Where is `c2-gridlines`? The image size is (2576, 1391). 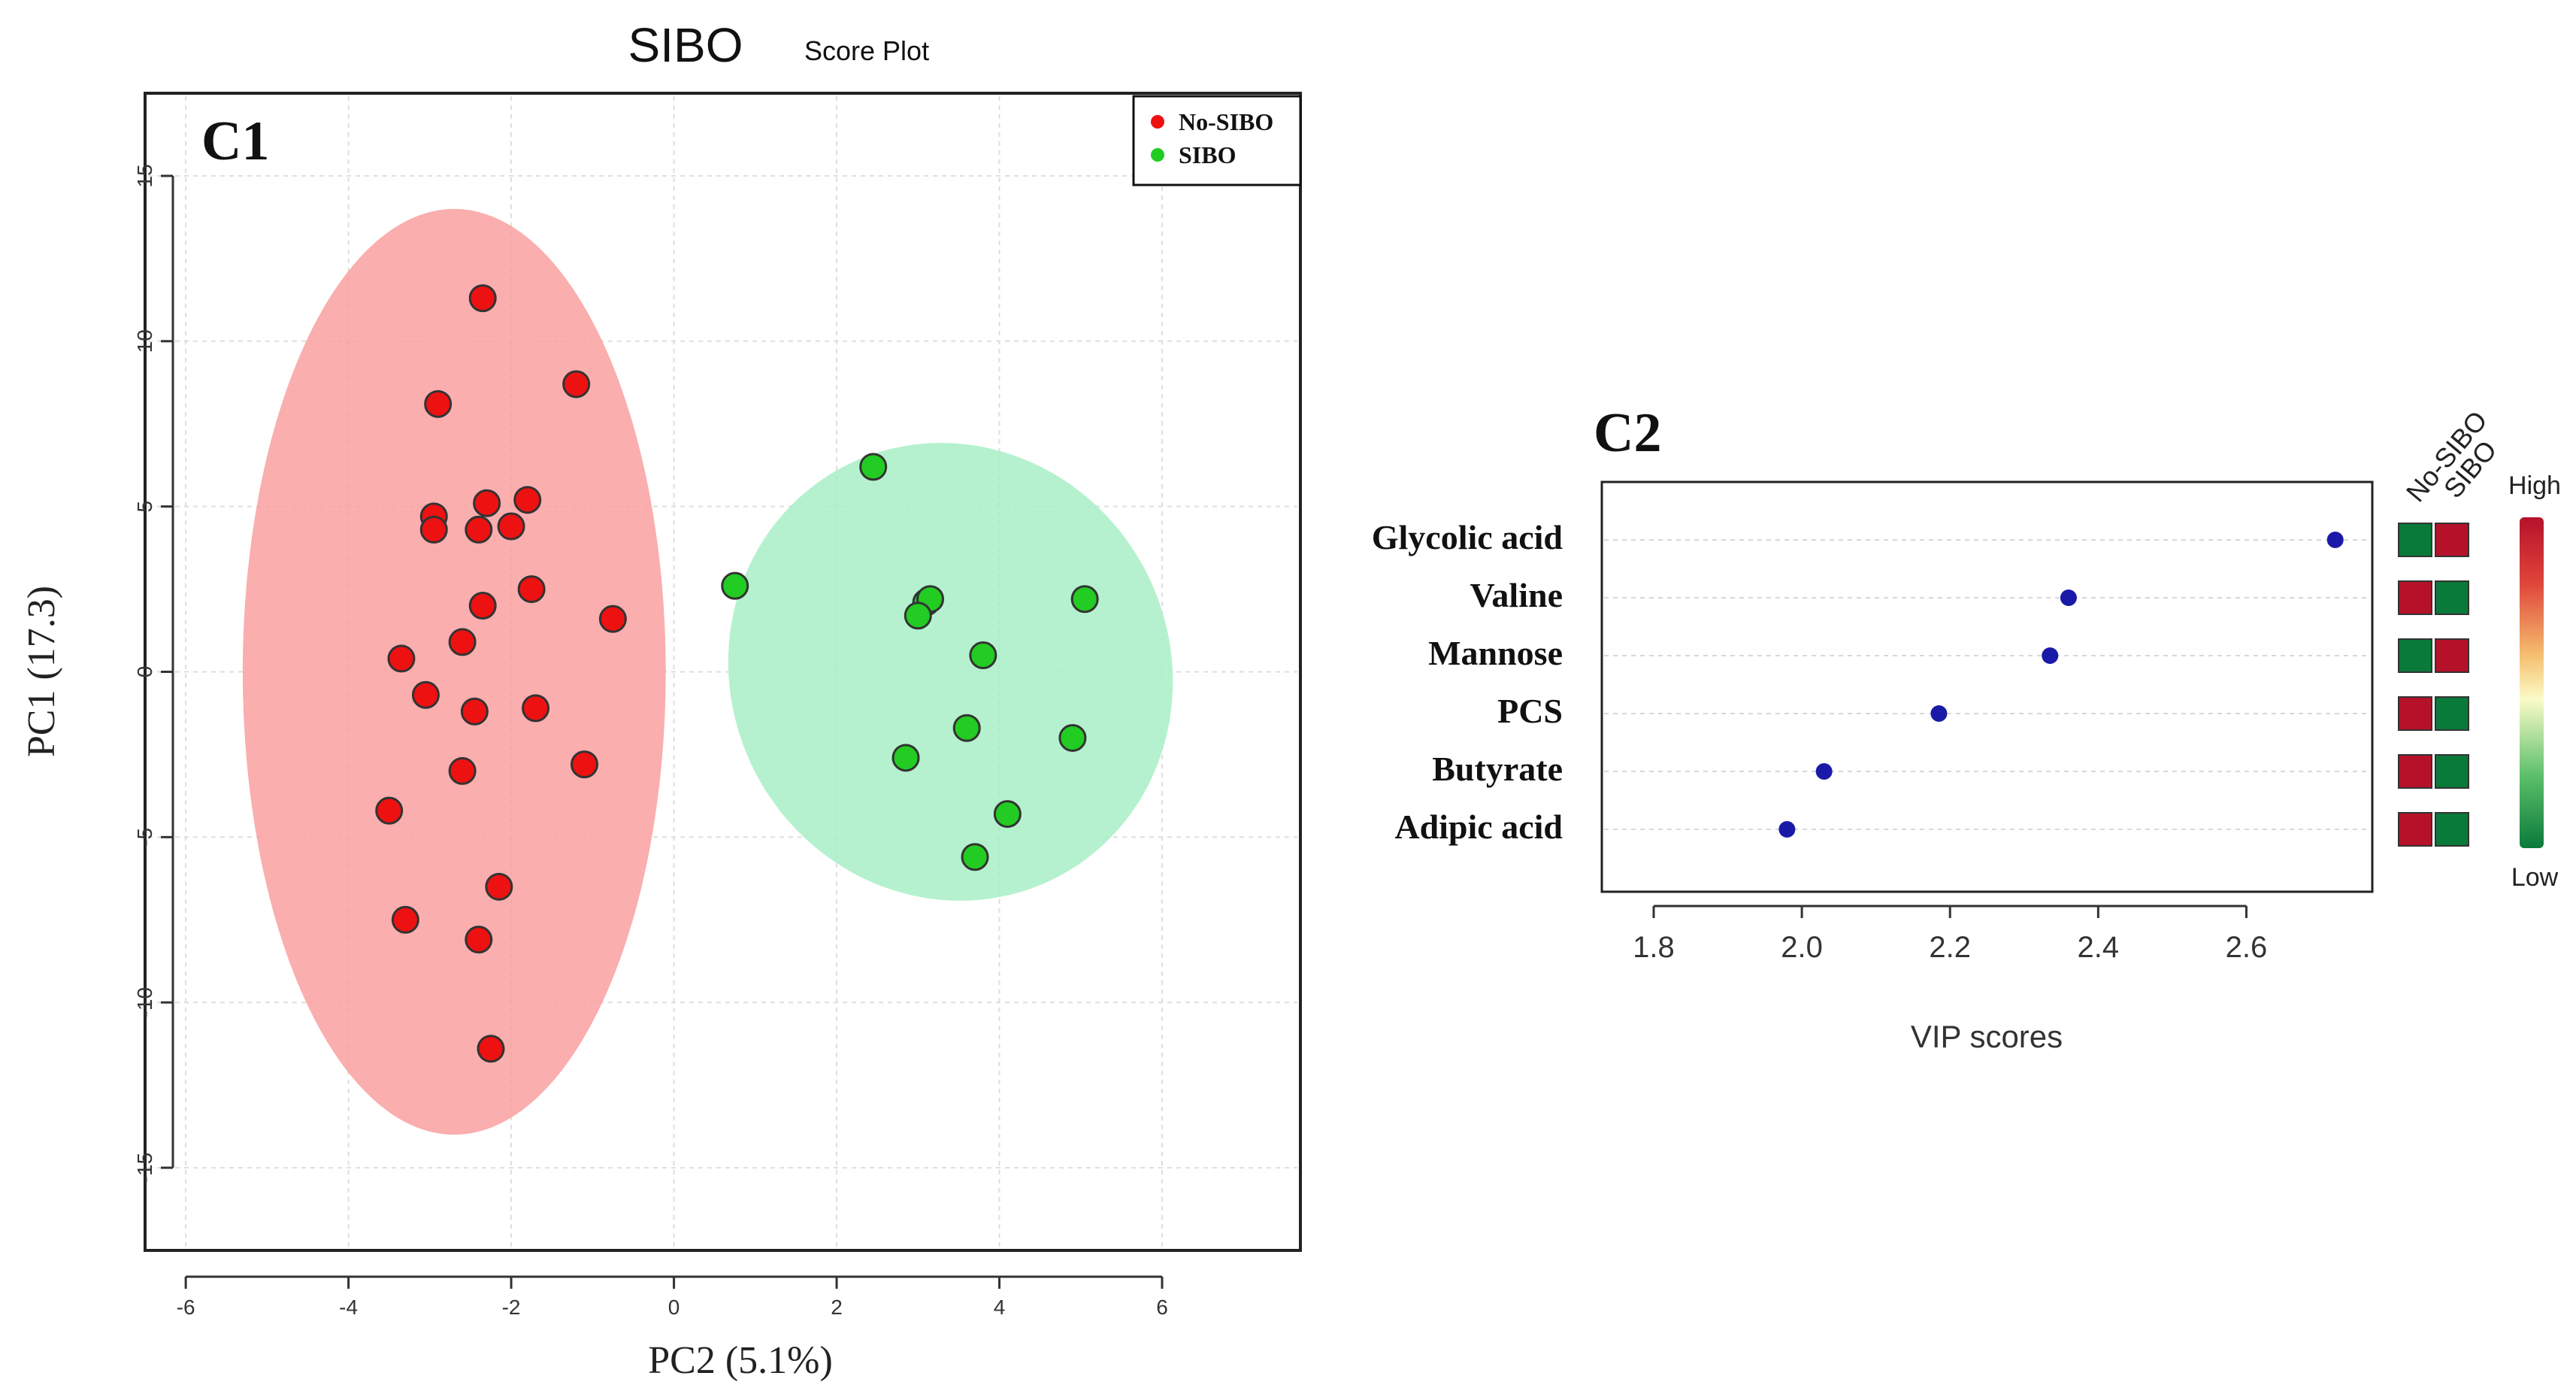
c2-gridlines is located at coordinates (1987, 684).